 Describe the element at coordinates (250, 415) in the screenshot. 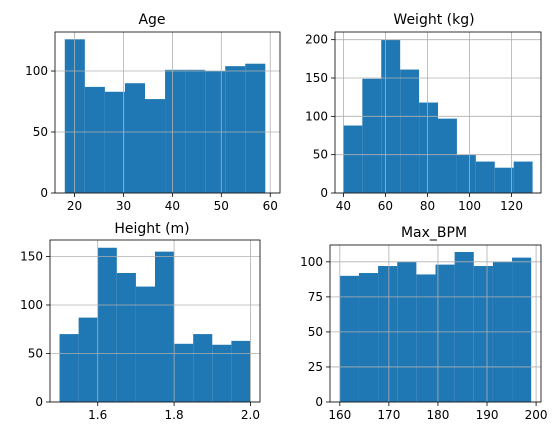

I see `x-tick-label: 2.0` at that location.